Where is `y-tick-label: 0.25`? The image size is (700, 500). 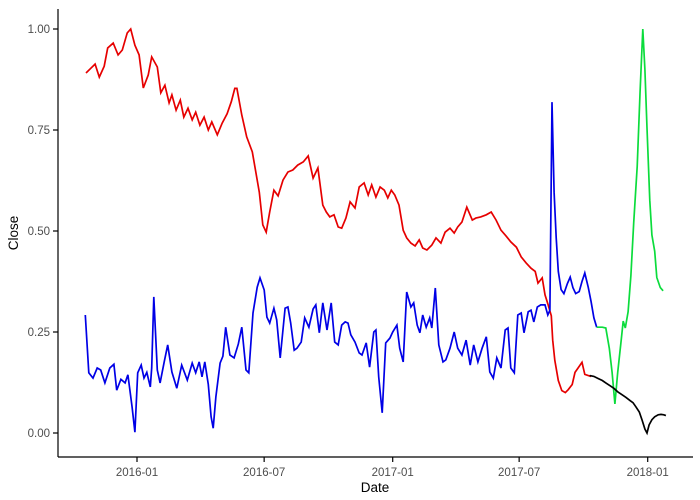
y-tick-label: 0.25 is located at coordinates (39, 333).